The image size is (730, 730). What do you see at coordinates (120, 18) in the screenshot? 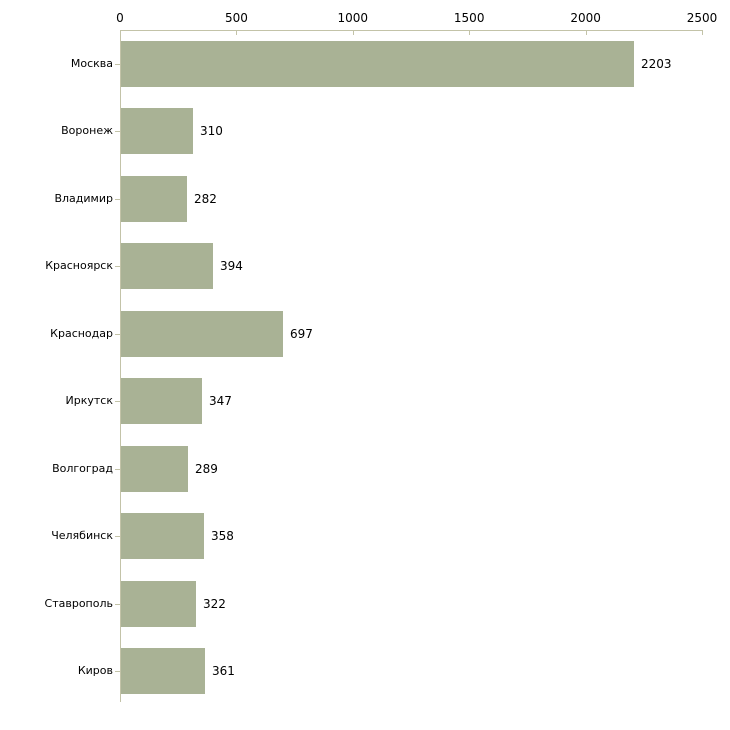
I see `x-tick-label: 0` at bounding box center [120, 18].